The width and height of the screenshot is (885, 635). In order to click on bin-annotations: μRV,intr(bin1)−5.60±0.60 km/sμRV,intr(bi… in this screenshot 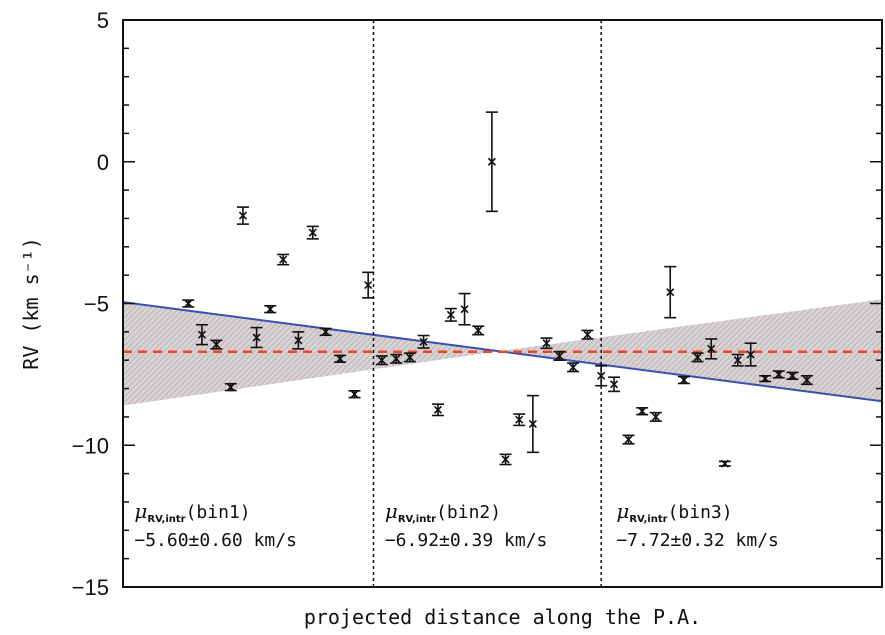, I will do `click(456, 525)`.